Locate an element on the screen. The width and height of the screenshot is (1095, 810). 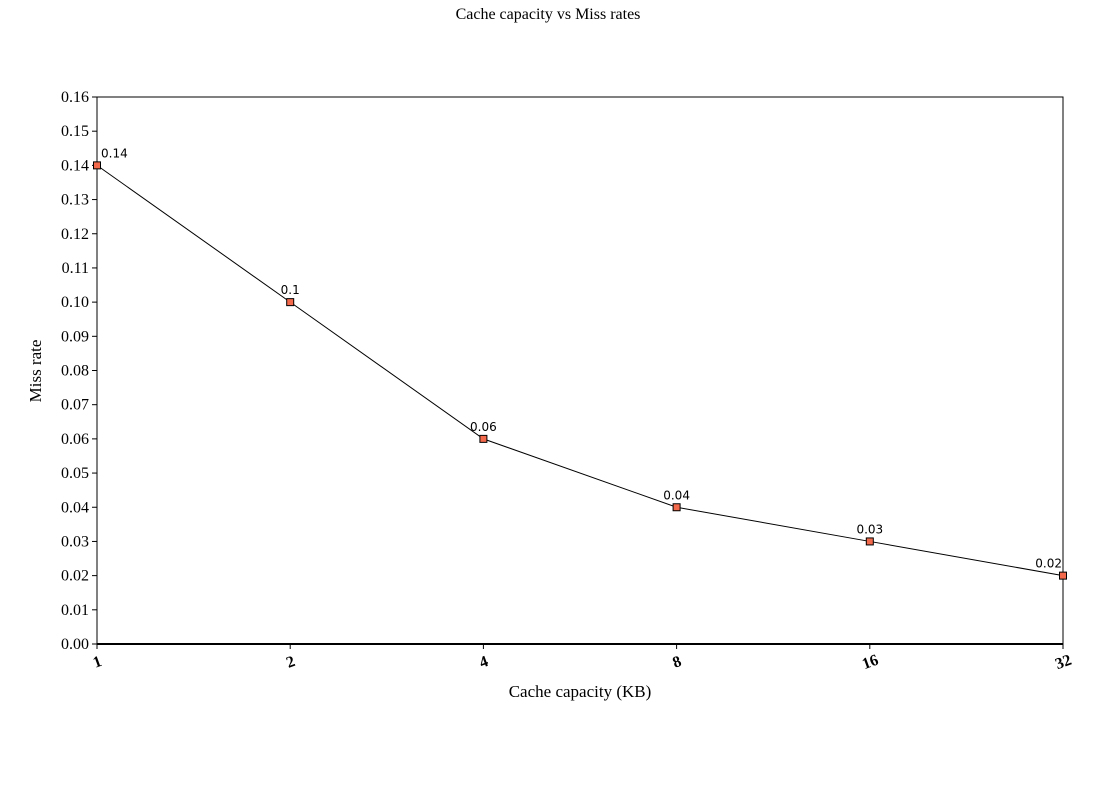
x-axis: 1 2 4 8 16 32 is located at coordinates (582, 658).